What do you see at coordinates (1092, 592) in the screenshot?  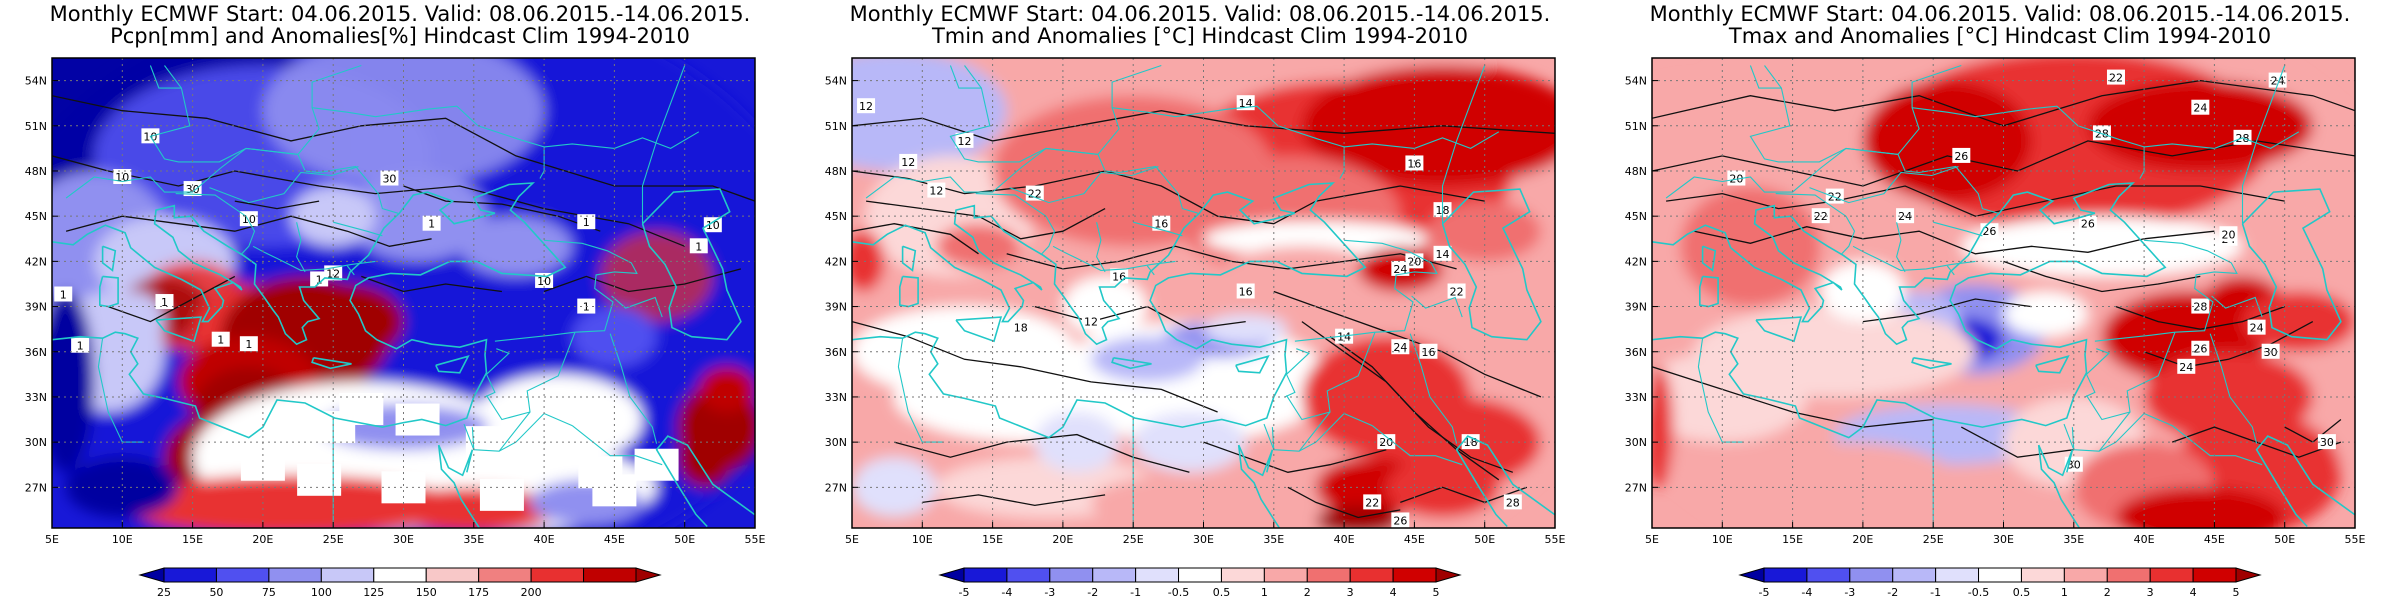 I see `colorbar-label: -2` at bounding box center [1092, 592].